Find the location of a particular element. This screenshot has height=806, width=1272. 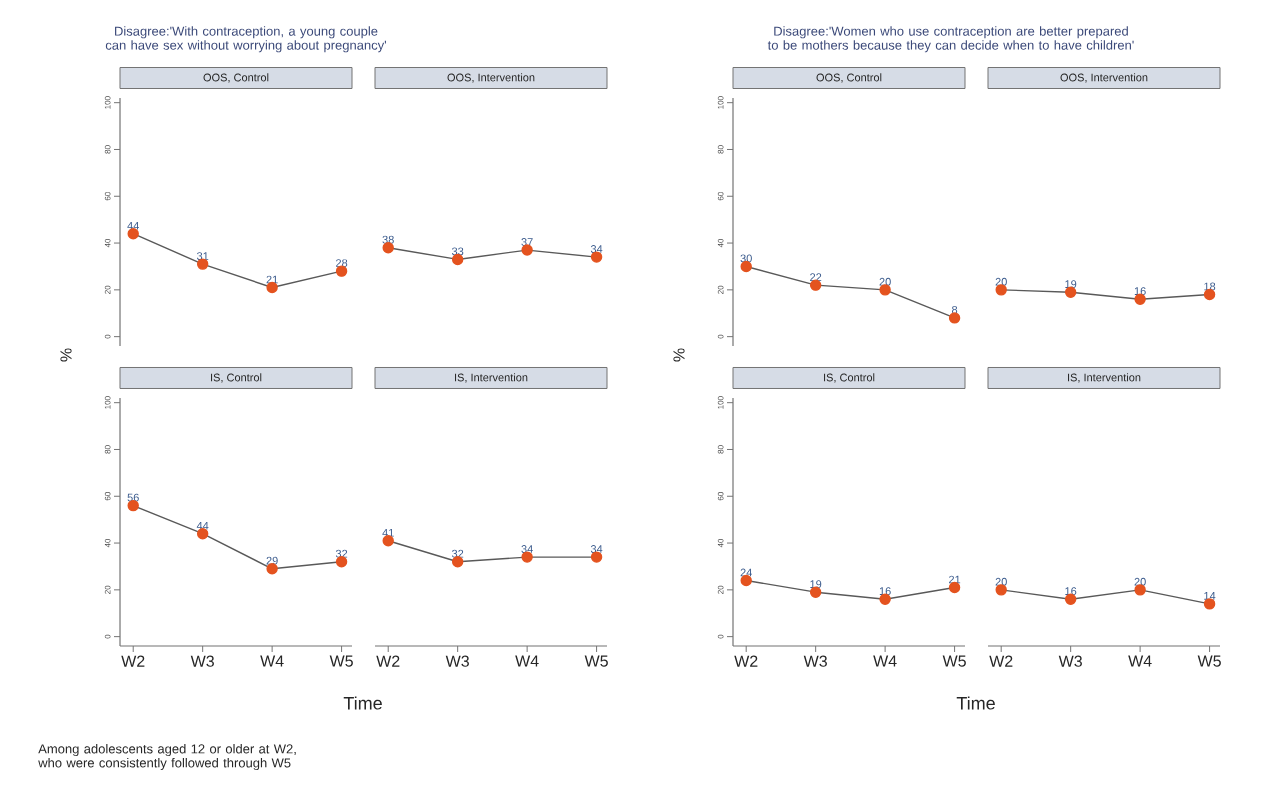

data-label: 56 is located at coordinates (133, 497).